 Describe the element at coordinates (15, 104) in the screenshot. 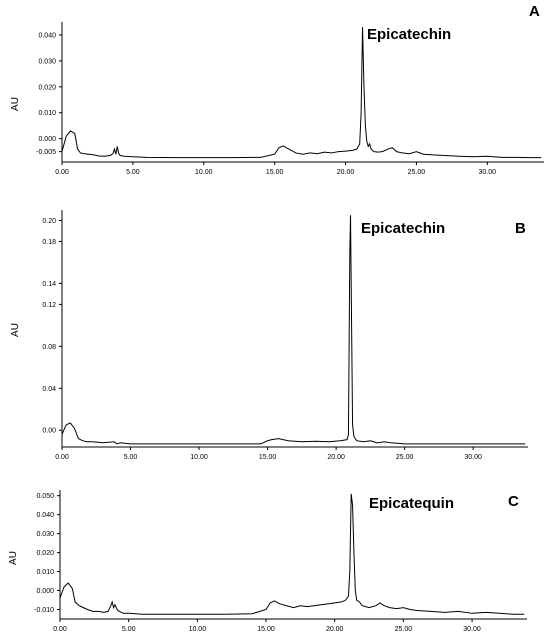

I see `panel-a-ylabel: AU` at that location.